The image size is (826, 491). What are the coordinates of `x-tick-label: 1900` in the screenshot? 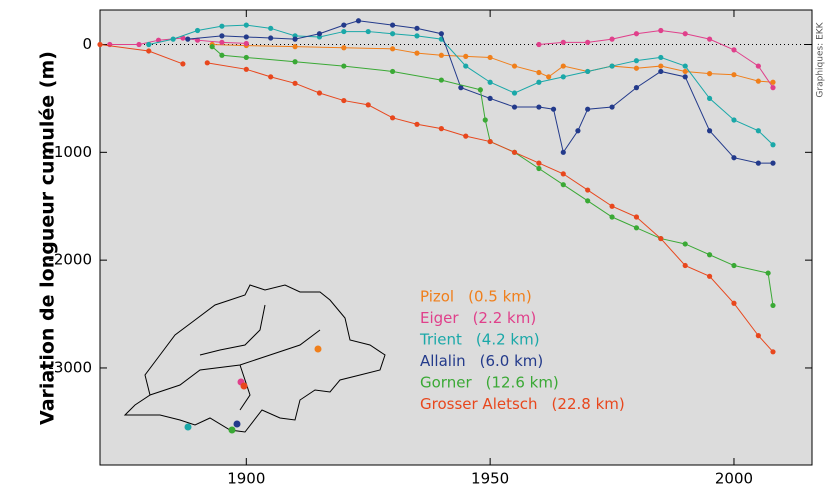 It's located at (246, 479).